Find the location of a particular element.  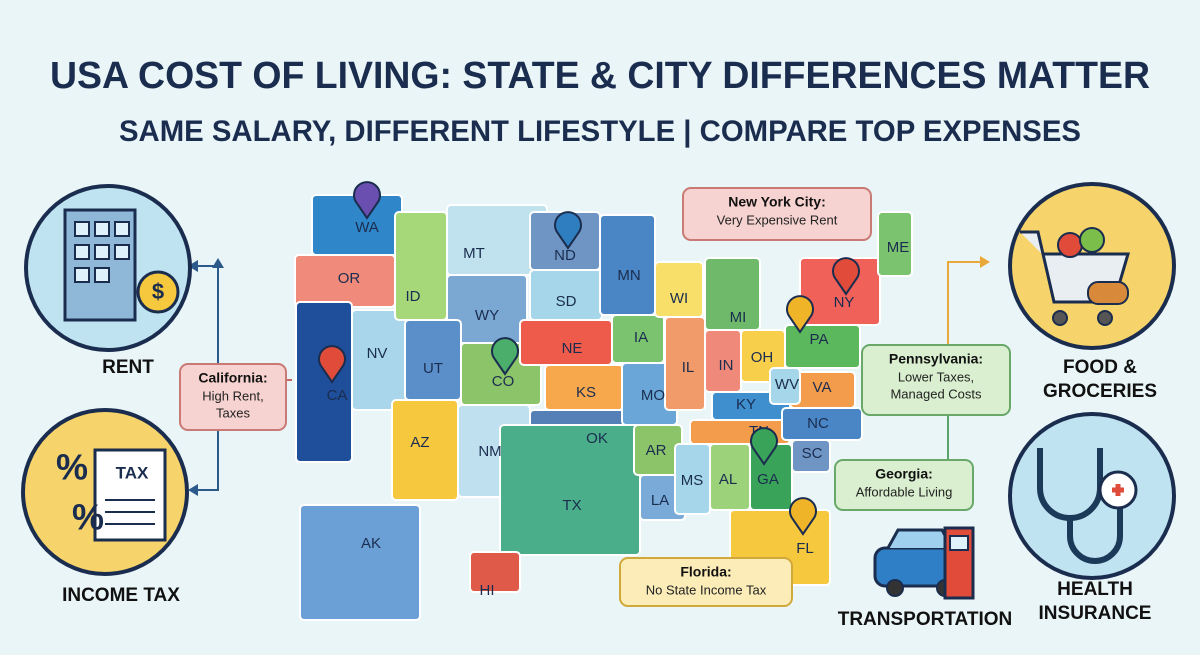

expense-label: FOOD & is located at coordinates (1100, 367).